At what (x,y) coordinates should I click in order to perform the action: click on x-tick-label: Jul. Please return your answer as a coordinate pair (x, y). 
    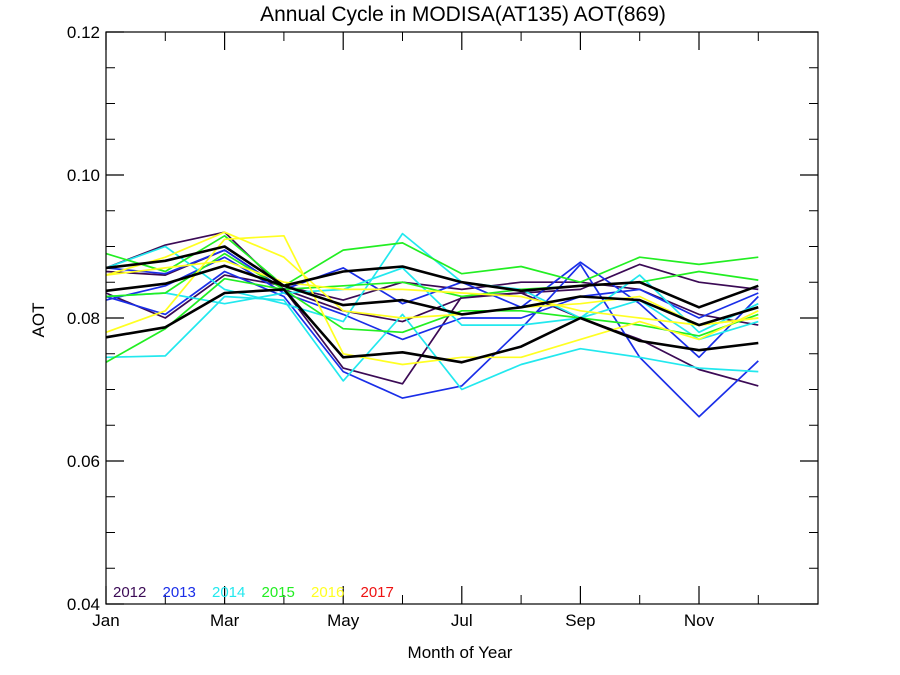
    Looking at the image, I should click on (462, 620).